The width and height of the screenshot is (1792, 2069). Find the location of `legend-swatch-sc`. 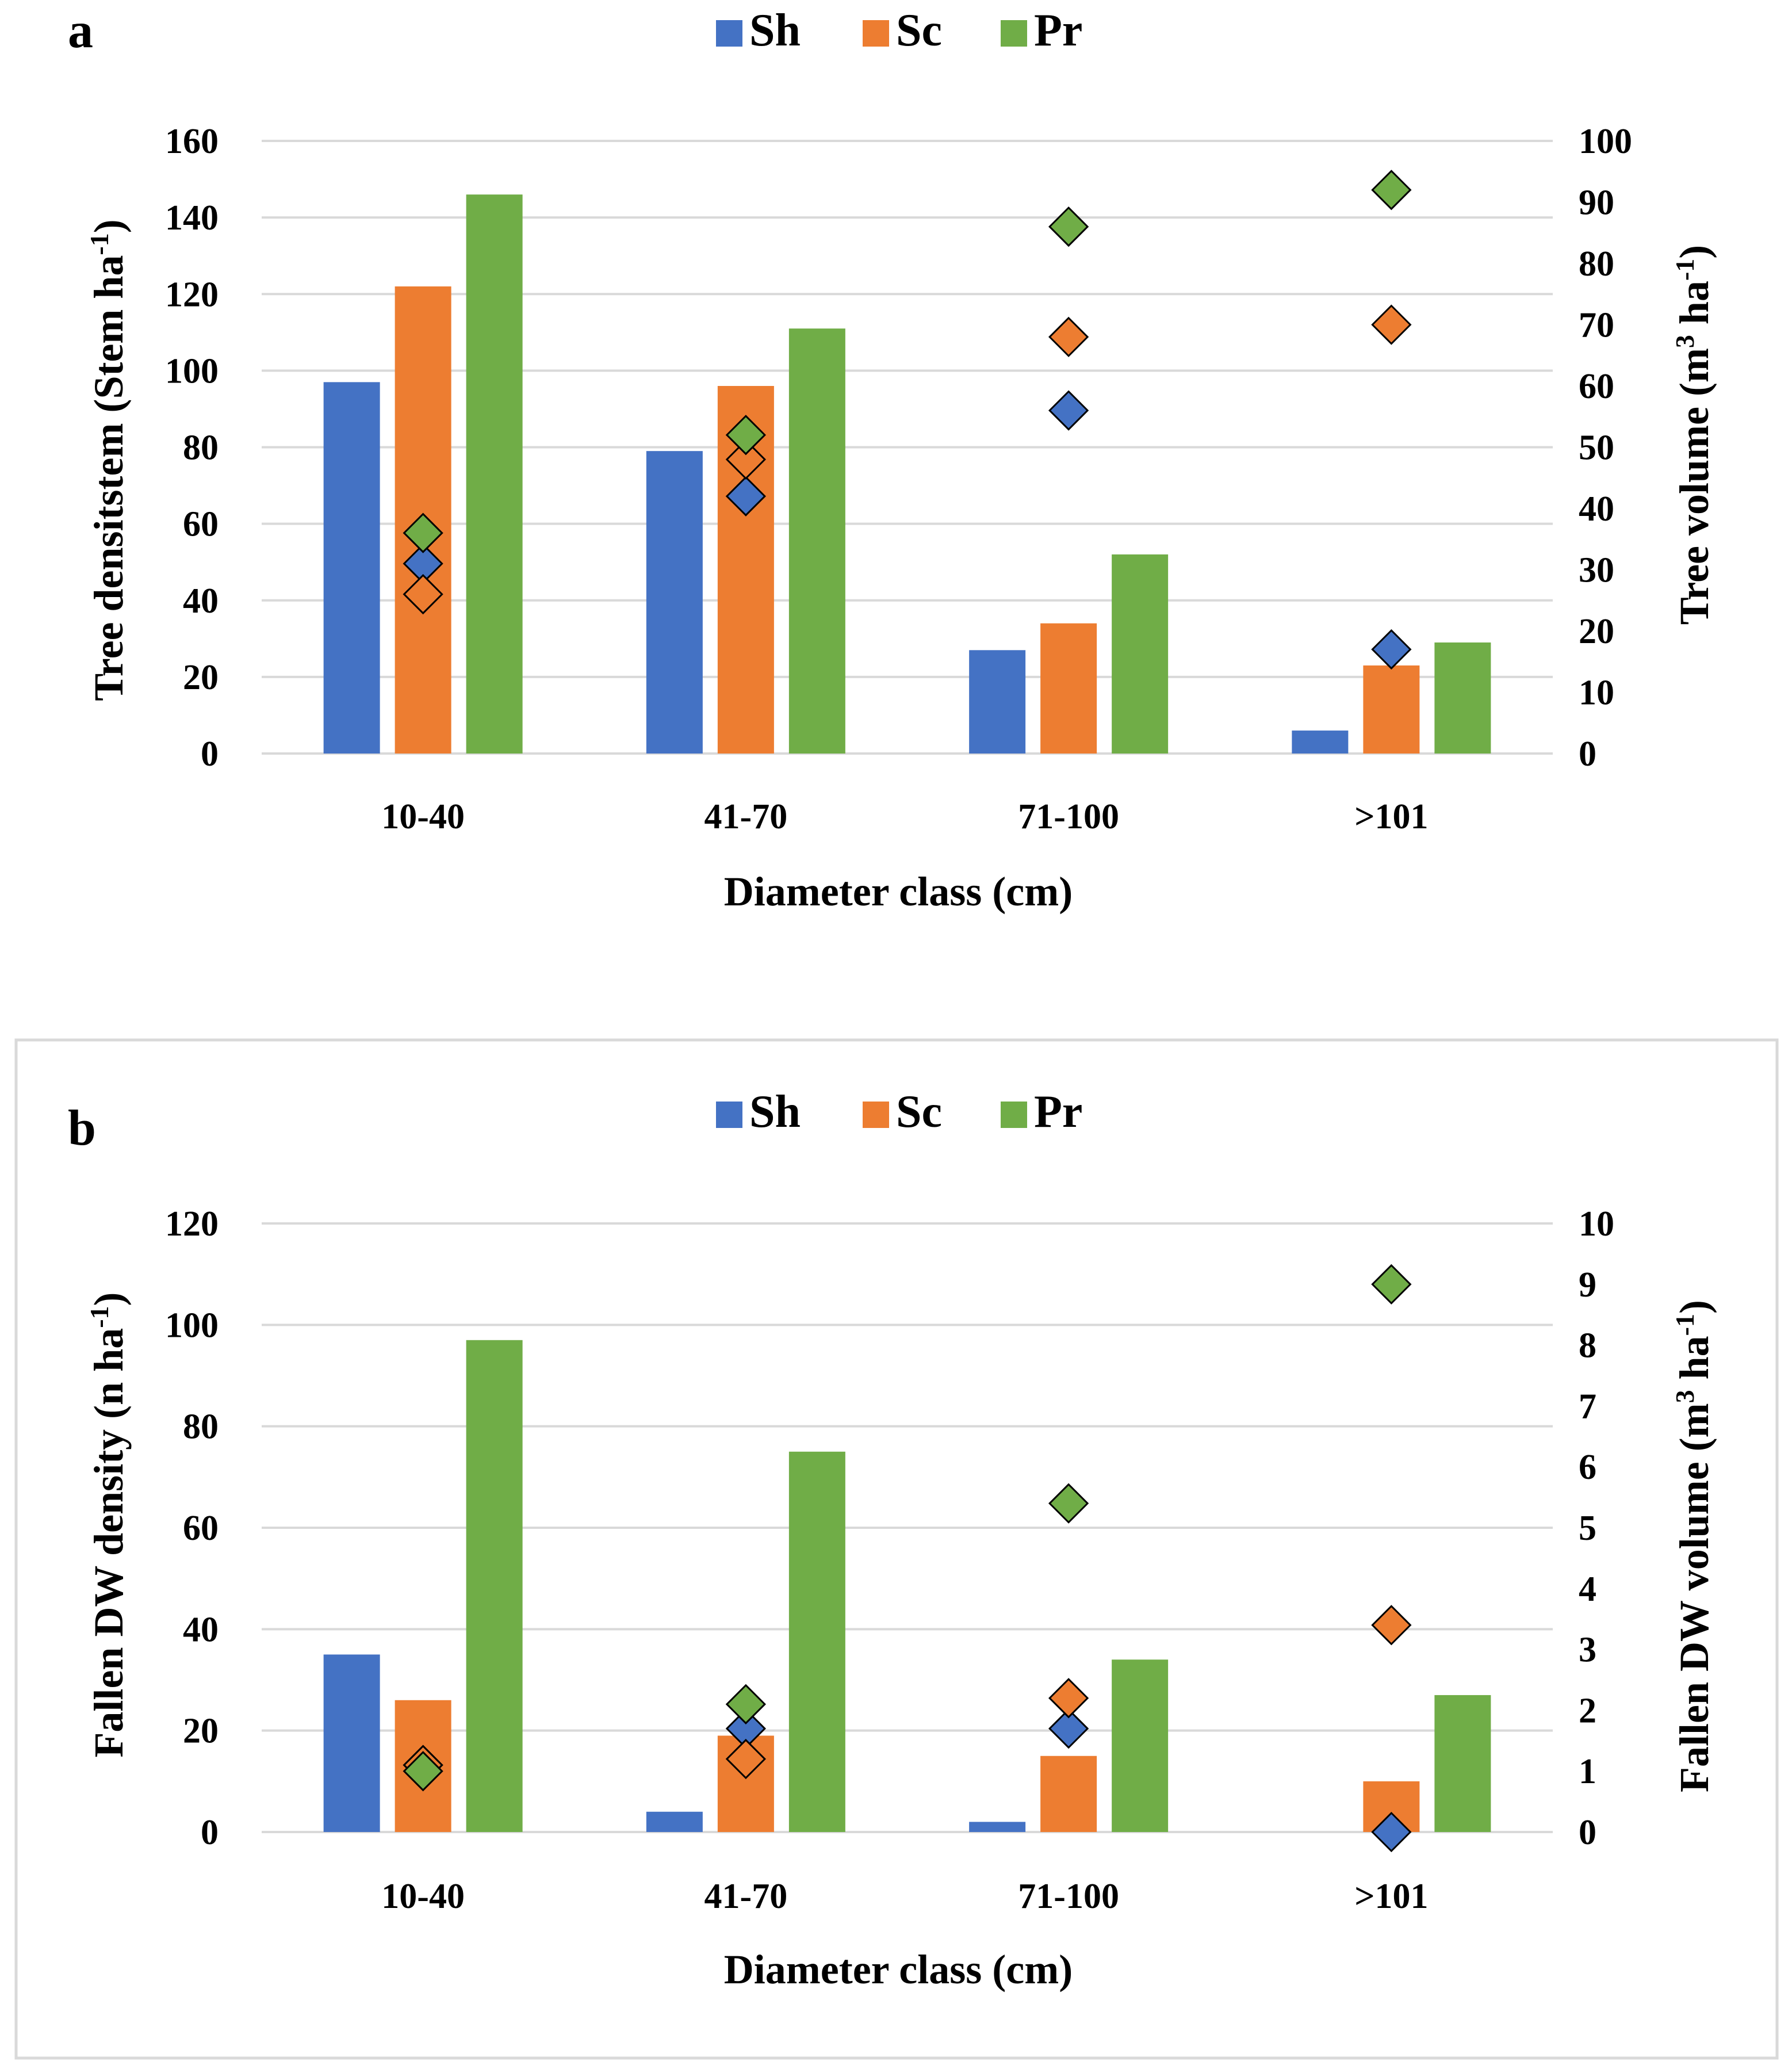

legend-swatch-sc is located at coordinates (876, 1115).